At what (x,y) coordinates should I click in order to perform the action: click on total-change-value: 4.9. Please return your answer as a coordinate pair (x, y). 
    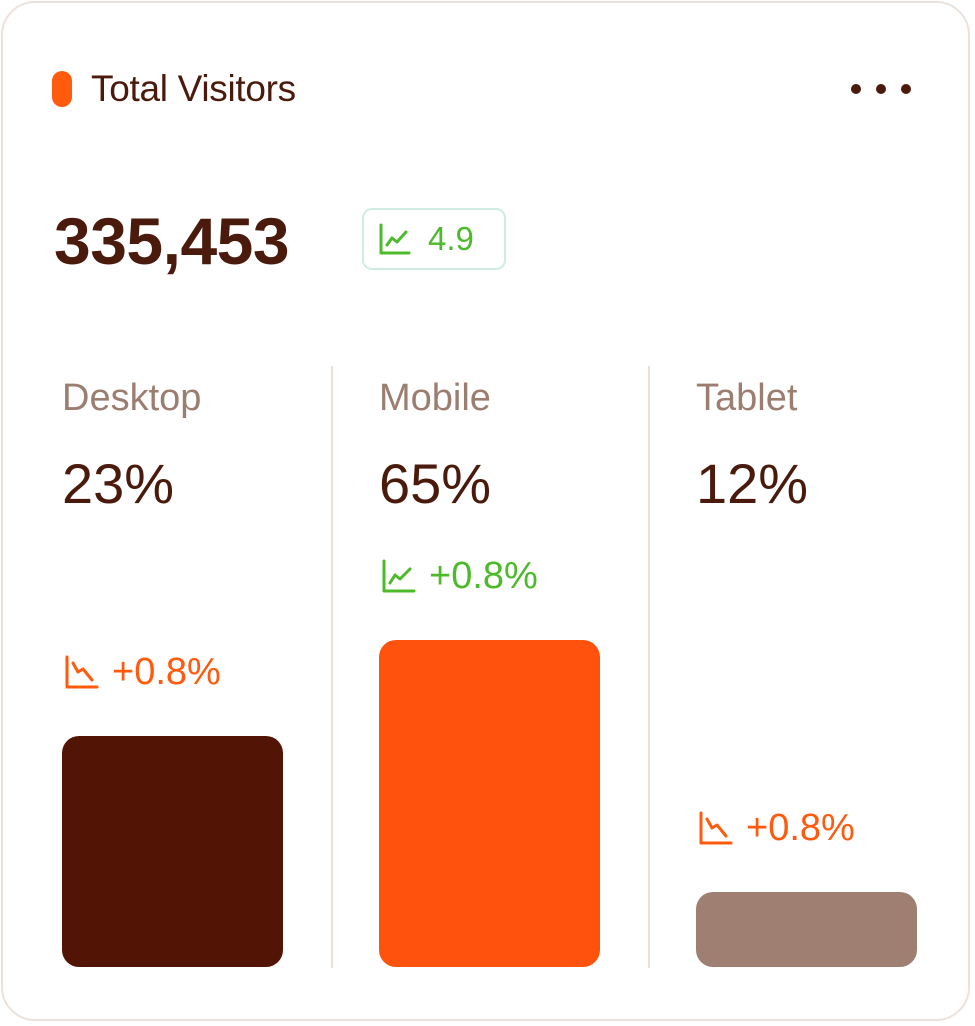
    Looking at the image, I should click on (451, 238).